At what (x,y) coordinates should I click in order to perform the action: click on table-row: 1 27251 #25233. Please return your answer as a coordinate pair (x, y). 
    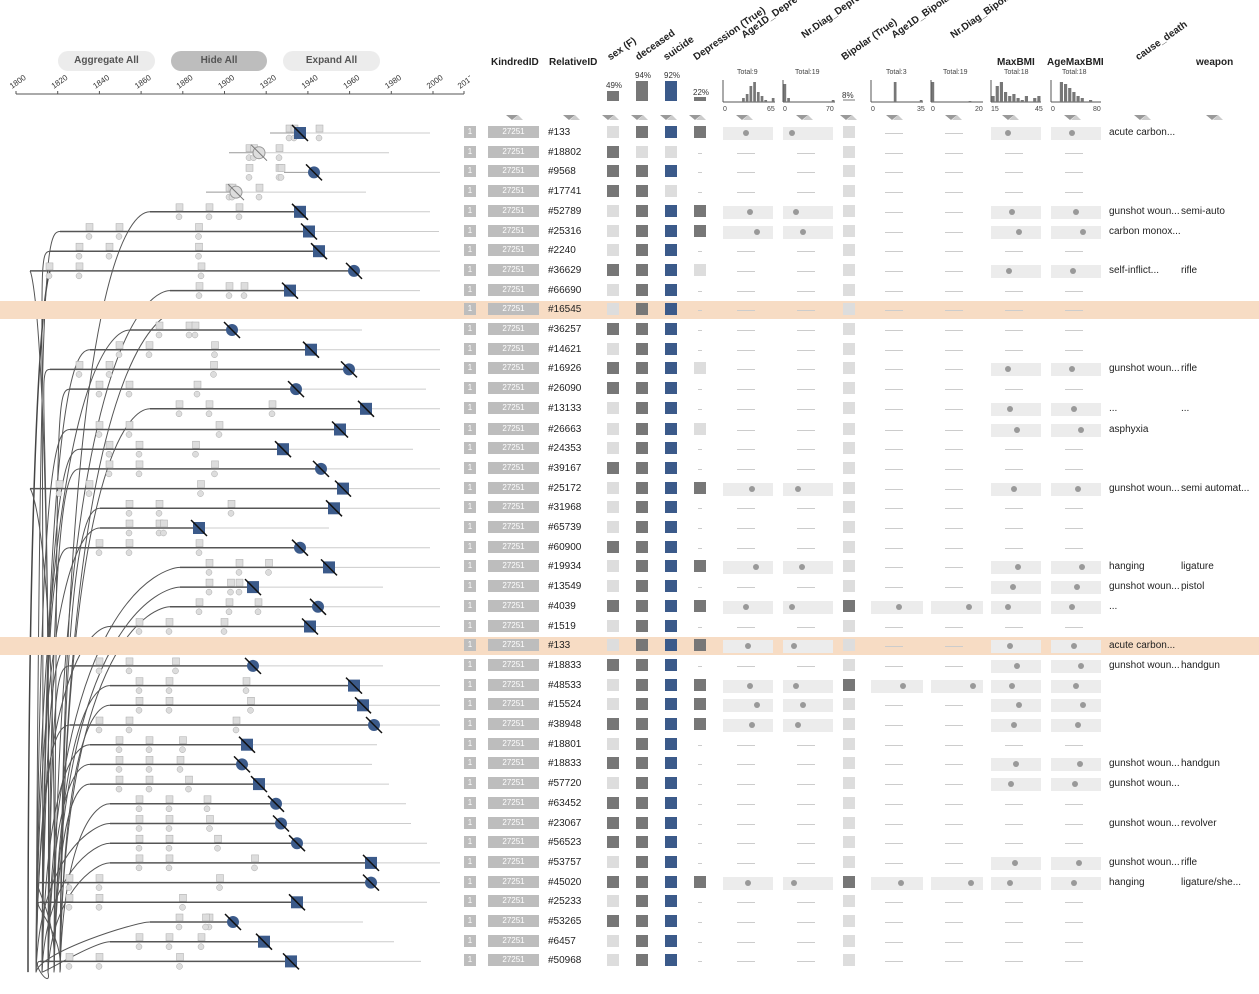
    Looking at the image, I should click on (629, 902).